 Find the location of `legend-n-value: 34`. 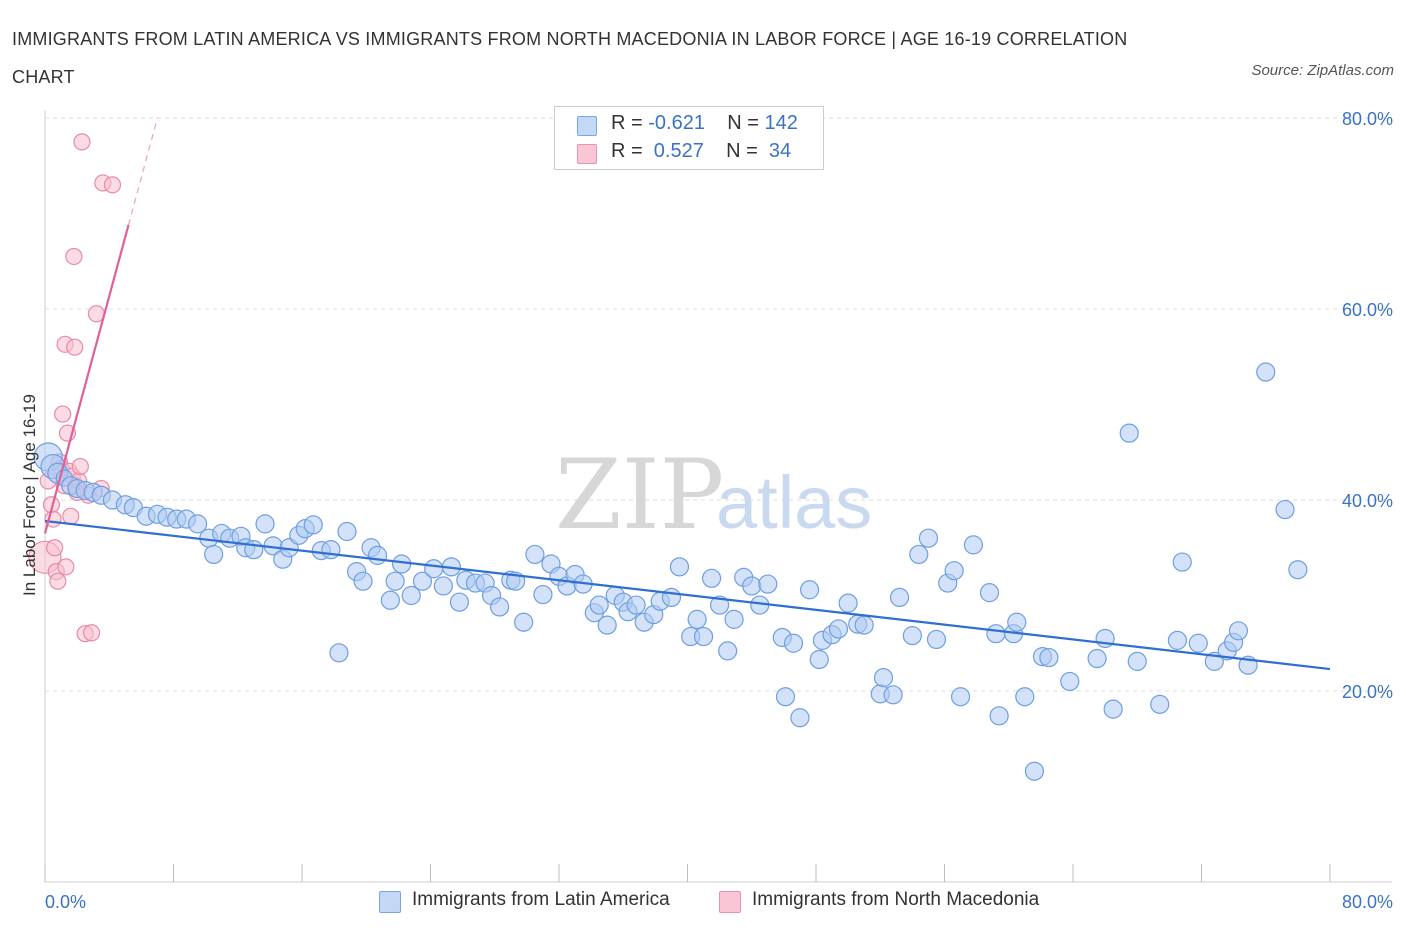

legend-n-value: 34 is located at coordinates (777, 151).